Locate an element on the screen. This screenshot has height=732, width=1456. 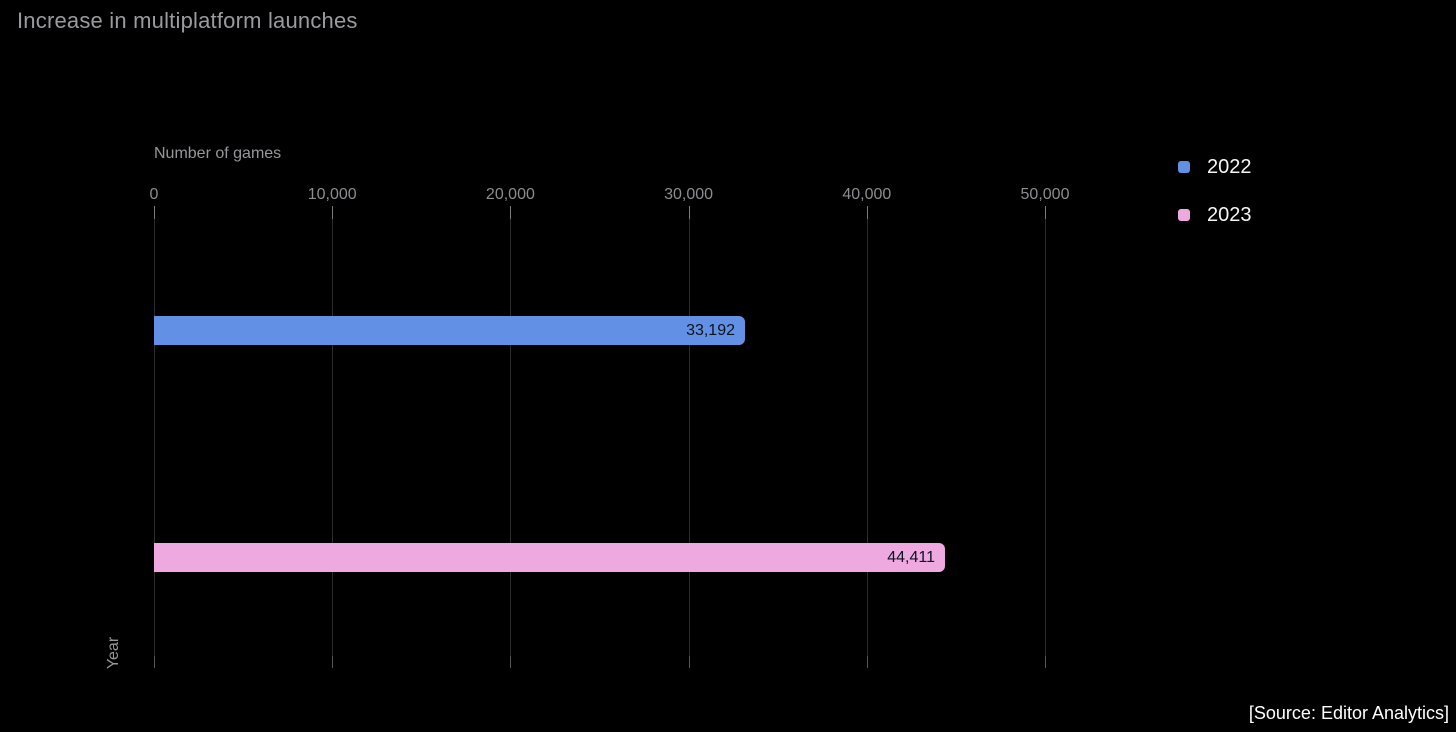
chart-title: Increase in multiplatform launches is located at coordinates (187, 20).